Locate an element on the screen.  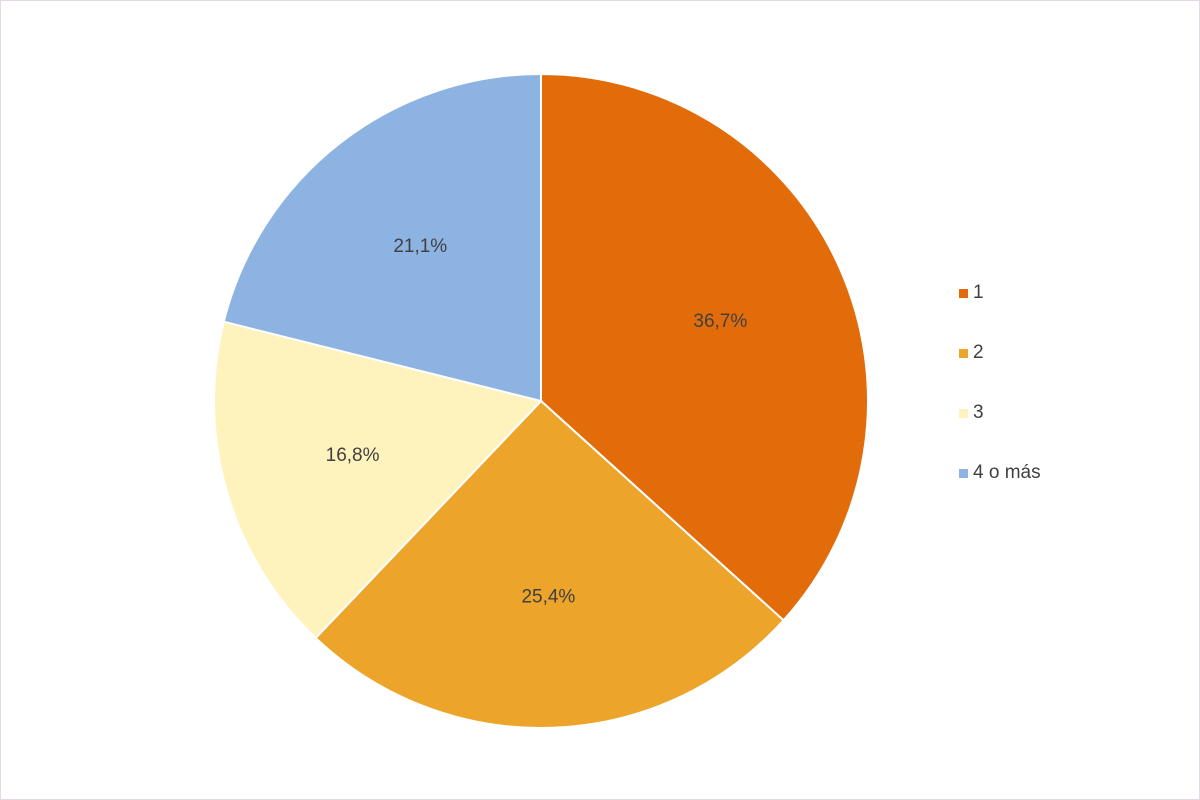
legend-item-3: 3 is located at coordinates (1000, 413).